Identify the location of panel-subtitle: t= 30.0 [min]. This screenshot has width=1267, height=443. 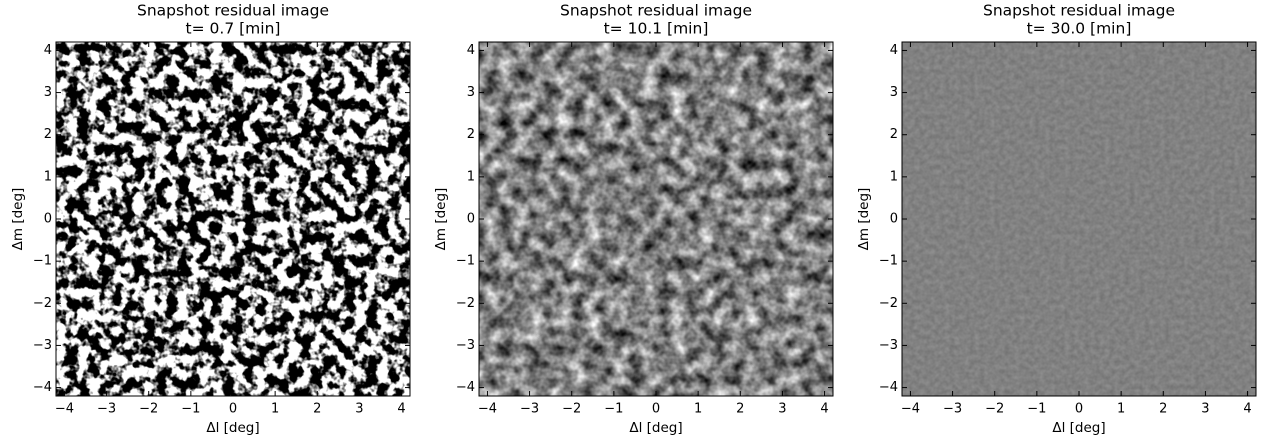
(1079, 29).